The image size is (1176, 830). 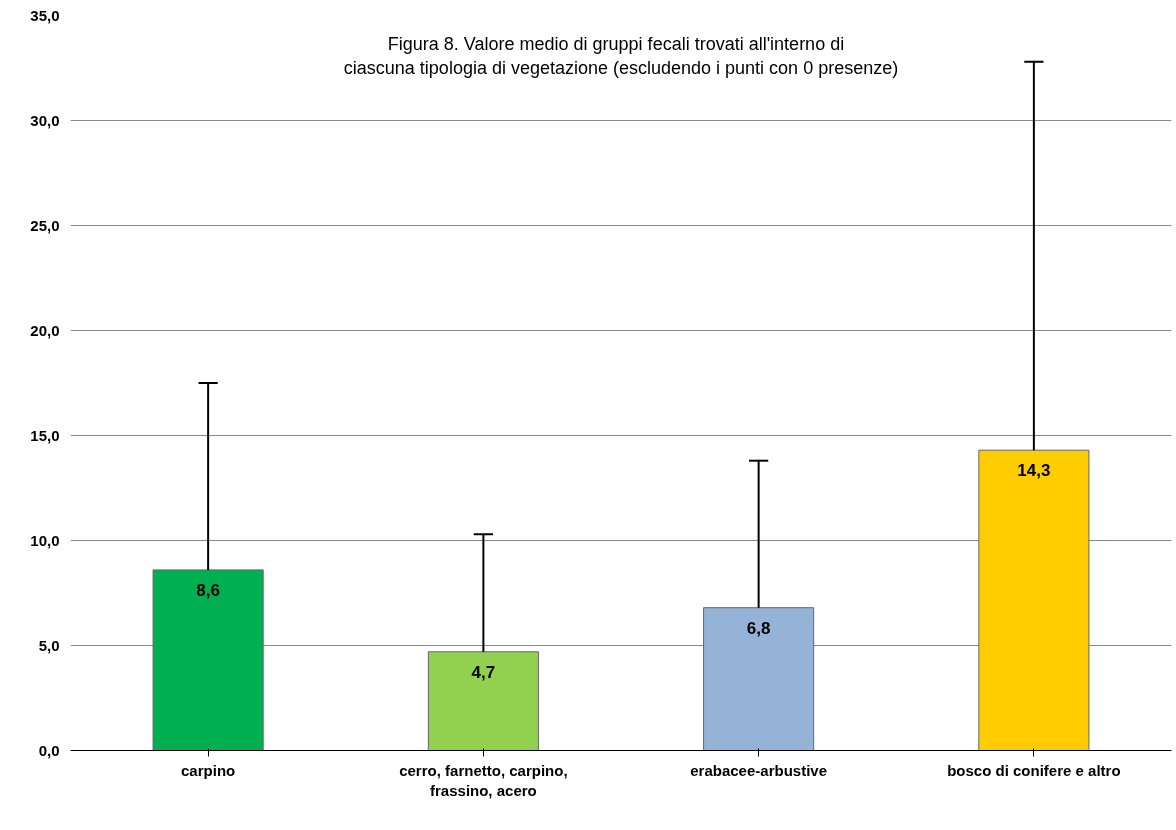 What do you see at coordinates (45, 330) in the screenshot?
I see `y-tick-label: 20,0` at bounding box center [45, 330].